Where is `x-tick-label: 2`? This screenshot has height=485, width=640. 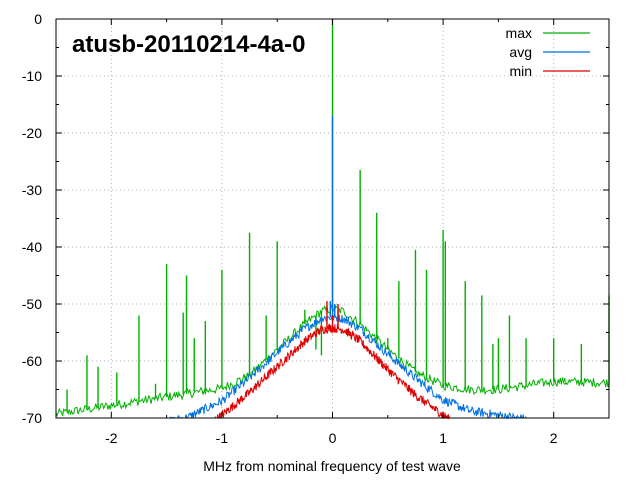
x-tick-label: 2 is located at coordinates (554, 438).